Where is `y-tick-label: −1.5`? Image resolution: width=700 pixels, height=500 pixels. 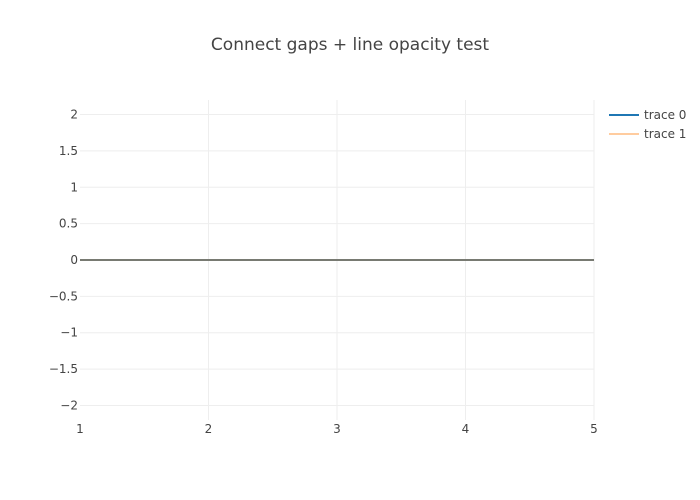 y-tick-label: −1.5 is located at coordinates (63, 369).